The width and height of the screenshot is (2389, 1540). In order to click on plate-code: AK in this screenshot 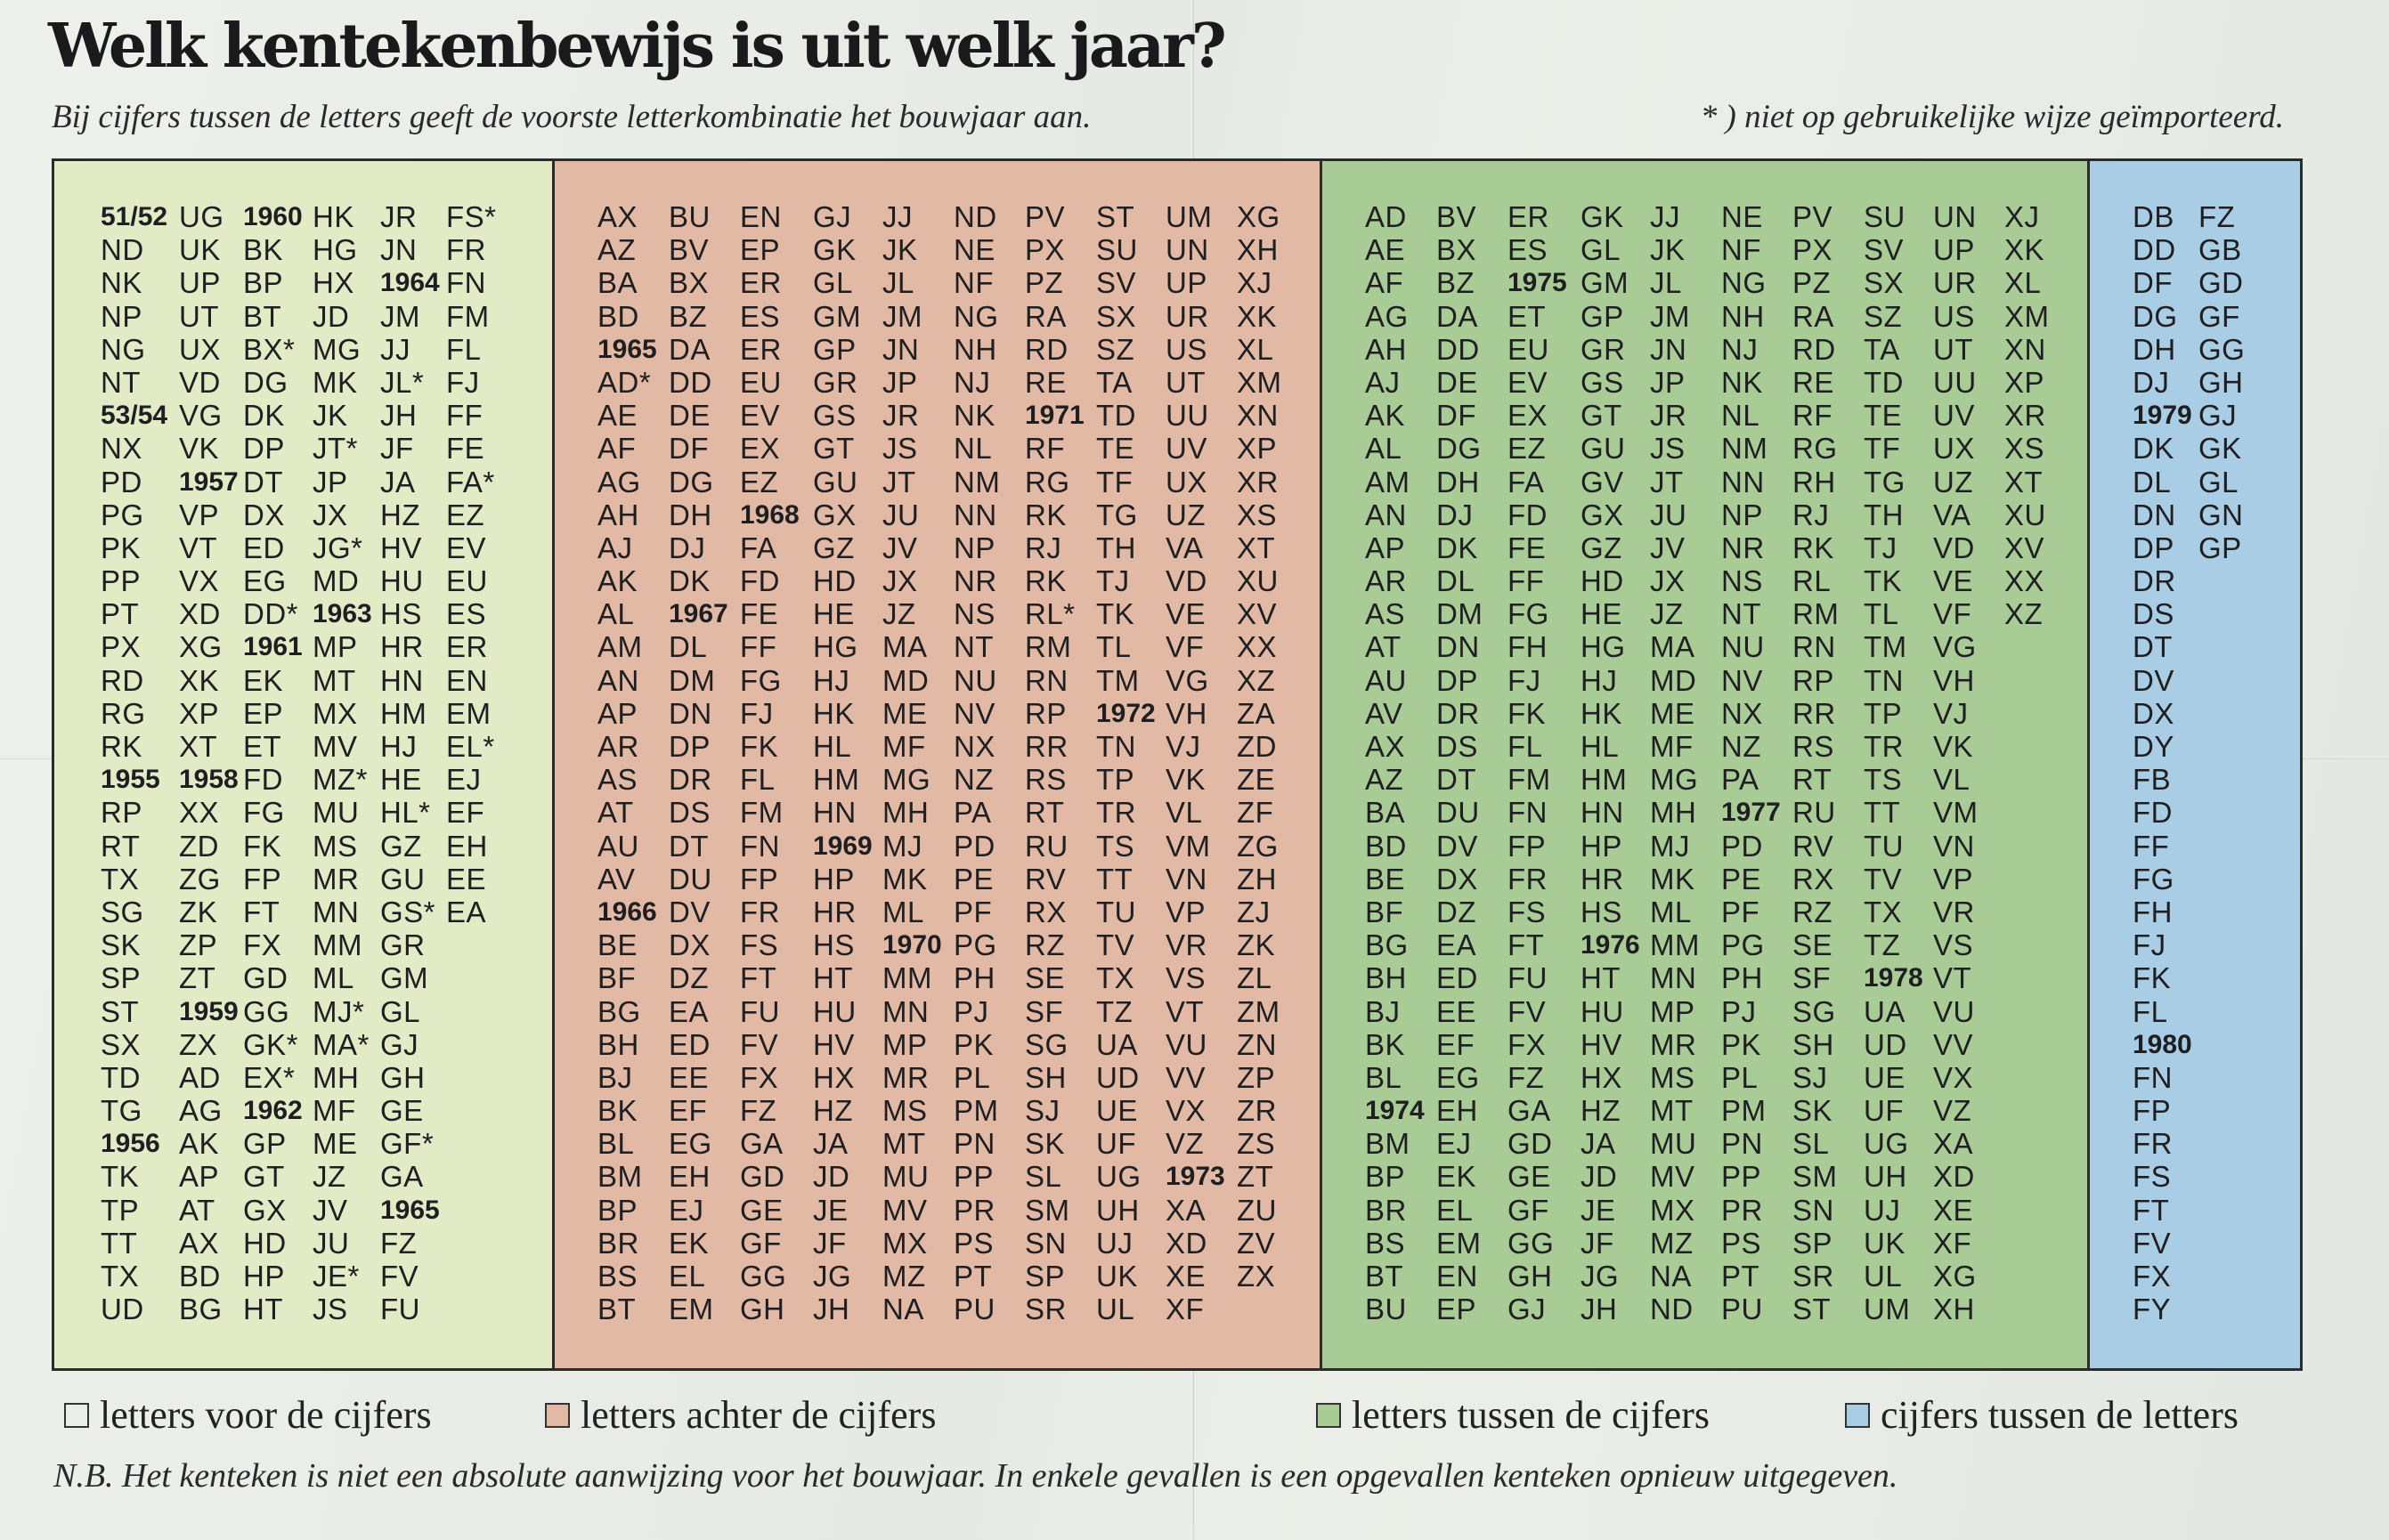, I will do `click(617, 581)`.